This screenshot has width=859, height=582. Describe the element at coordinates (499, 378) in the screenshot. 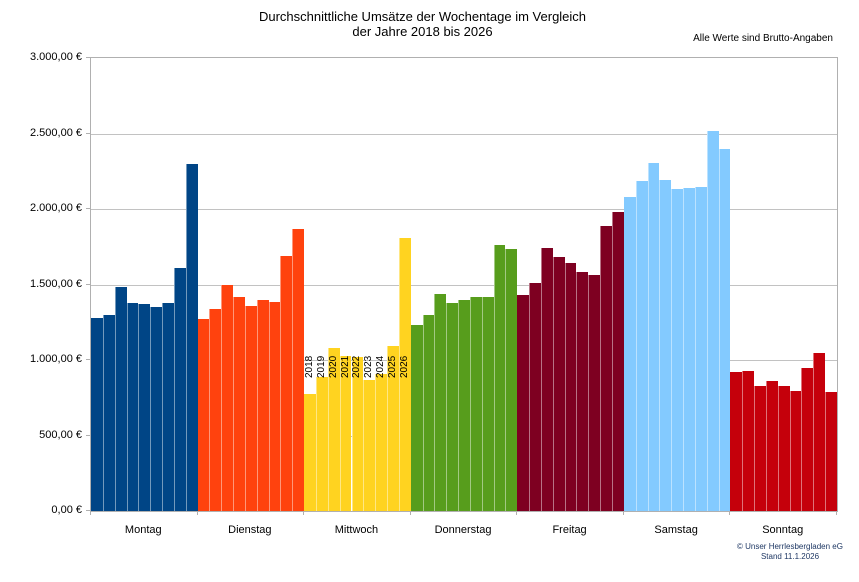

I see `bar-donnerstag-2025` at that location.